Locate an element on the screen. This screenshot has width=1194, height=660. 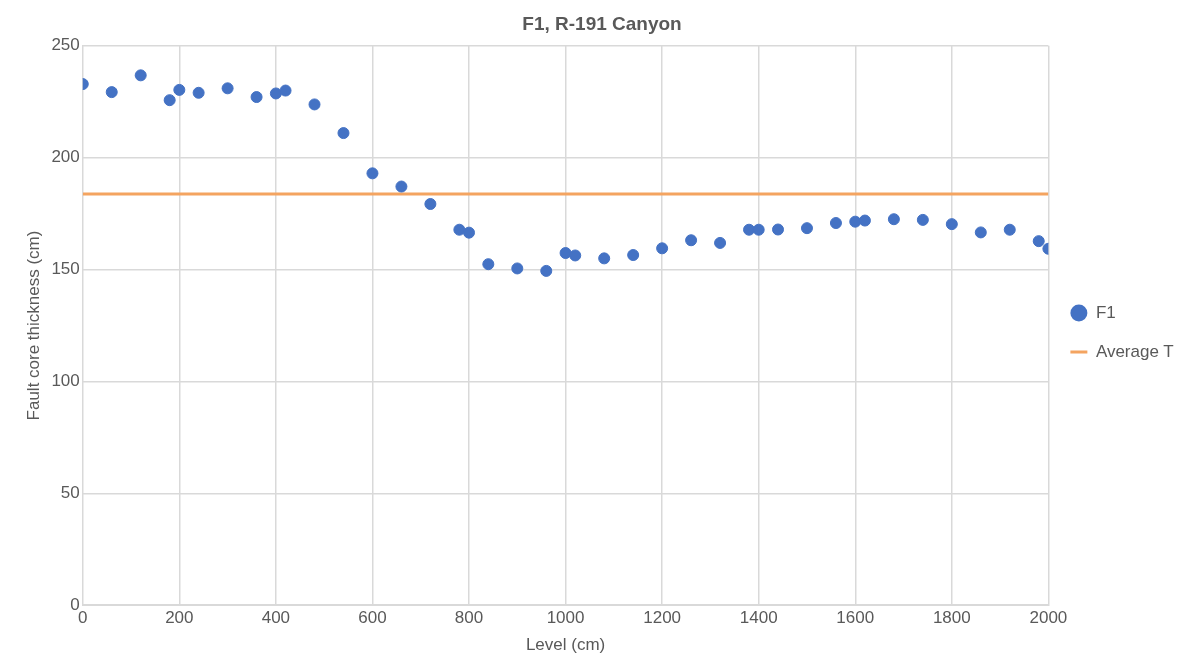
y-tick-label: 50 is located at coordinates (70, 493).